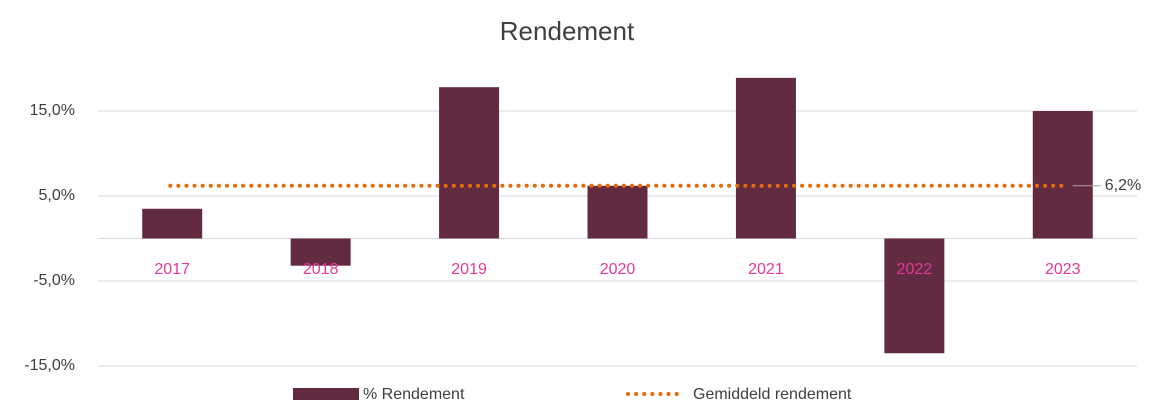 The width and height of the screenshot is (1150, 410). I want to click on legend-swatch, so click(326, 394).